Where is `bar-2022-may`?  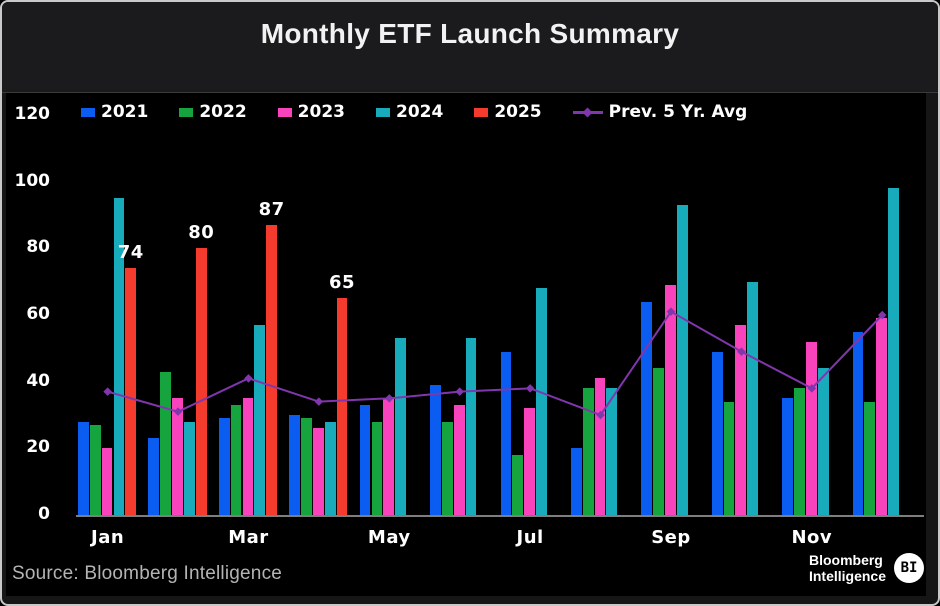 bar-2022-may is located at coordinates (377, 468).